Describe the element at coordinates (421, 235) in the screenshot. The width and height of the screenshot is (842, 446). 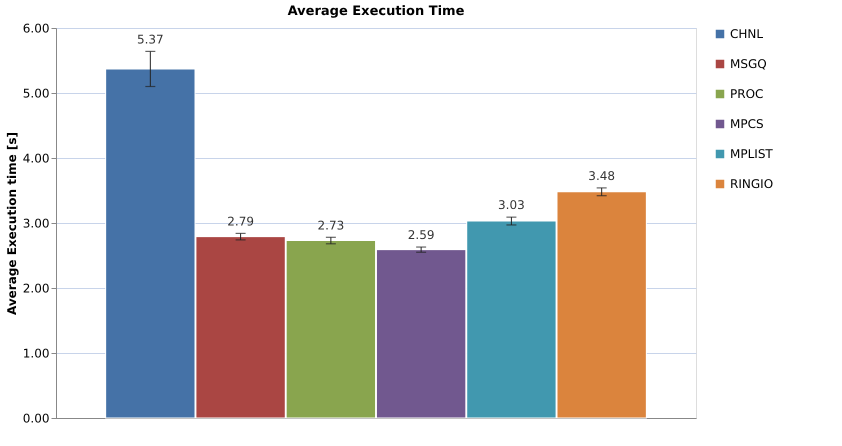
I see `data-label: 2.59` at that location.